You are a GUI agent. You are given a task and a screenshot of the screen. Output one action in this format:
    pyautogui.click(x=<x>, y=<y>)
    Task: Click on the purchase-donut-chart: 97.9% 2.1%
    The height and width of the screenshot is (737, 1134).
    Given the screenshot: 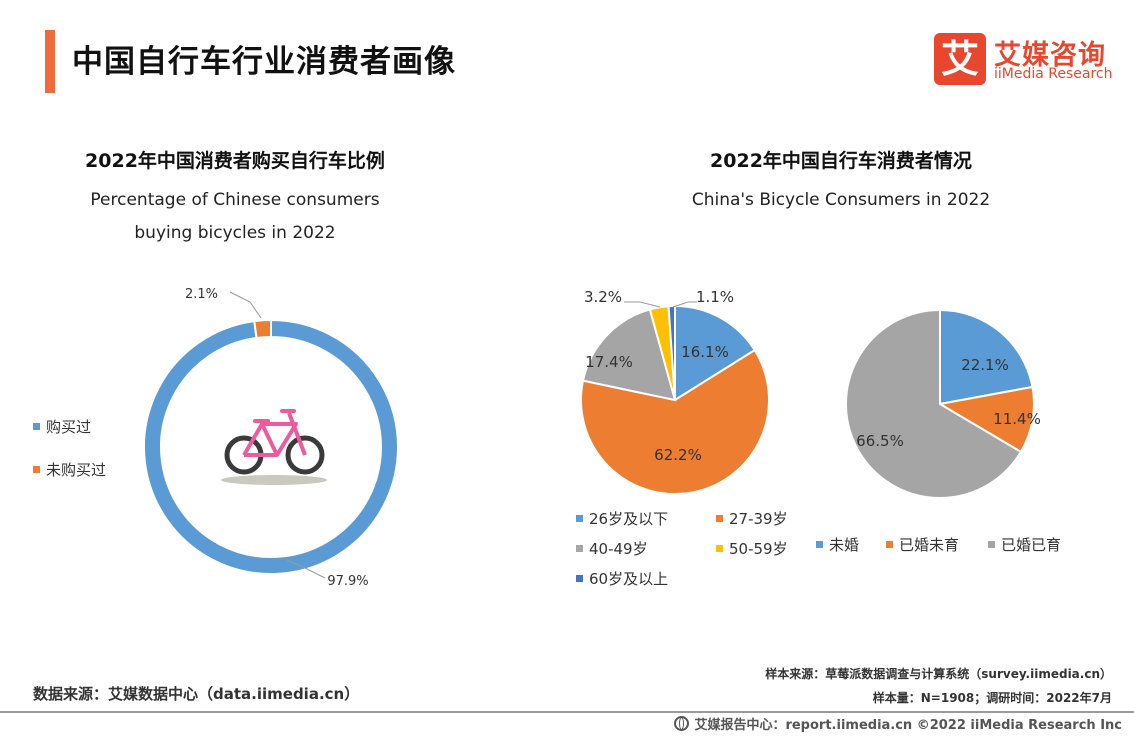 What is the action you would take?
    pyautogui.click(x=271, y=438)
    